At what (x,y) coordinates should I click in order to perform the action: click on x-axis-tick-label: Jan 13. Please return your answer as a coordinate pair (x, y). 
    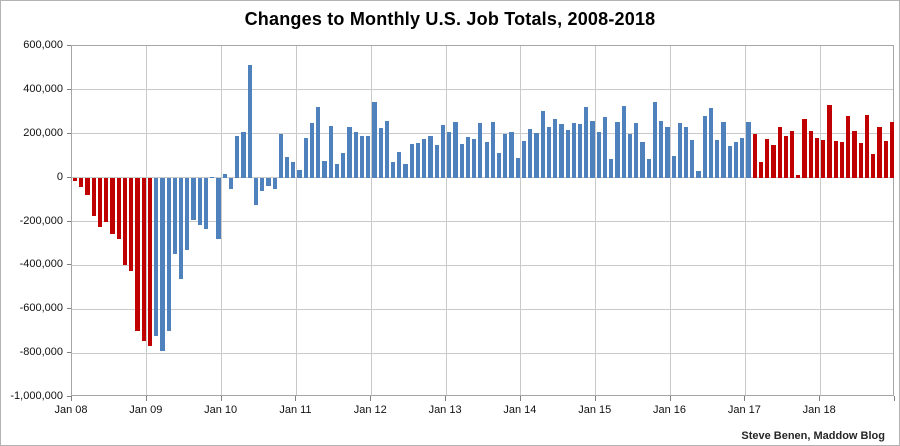
    Looking at the image, I should click on (445, 410).